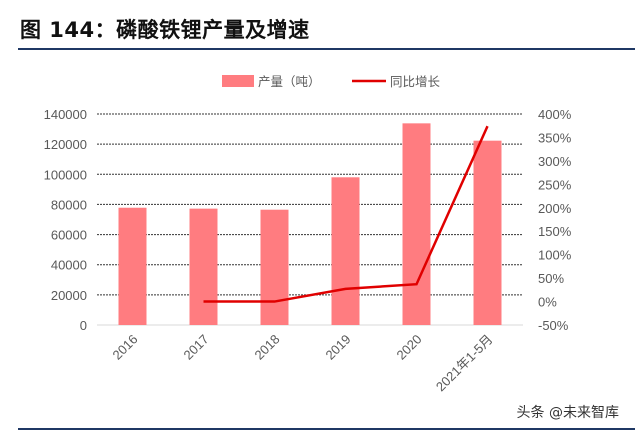  What do you see at coordinates (196, 347) in the screenshot?
I see `x-tick-label: 2017` at bounding box center [196, 347].